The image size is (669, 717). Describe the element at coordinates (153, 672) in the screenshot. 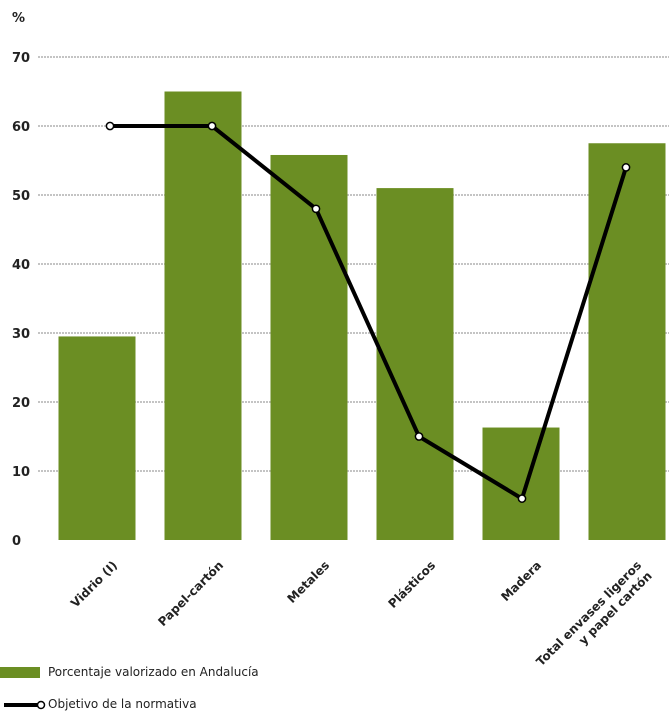

I see `legend-bar-label: Porcentaje valorizado en Andalucía` at that location.